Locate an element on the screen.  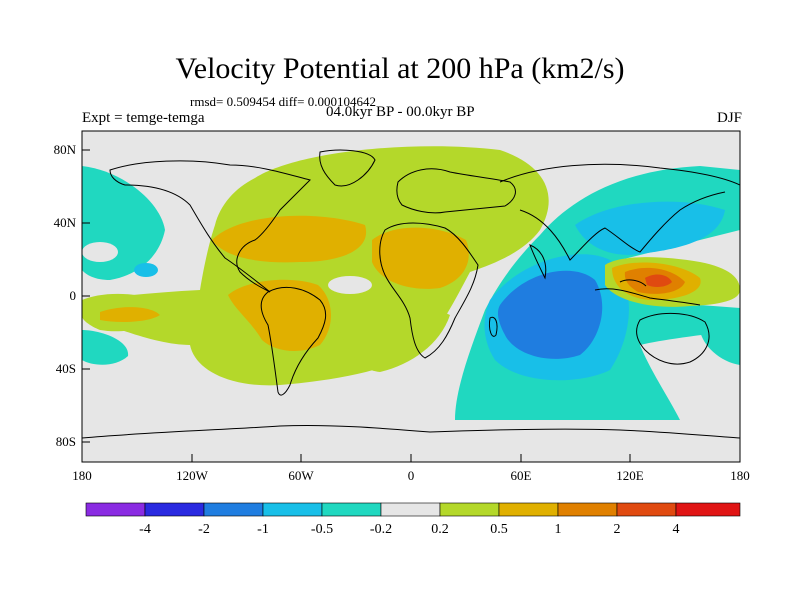
y-label-40s: 40S is located at coordinates (66, 368).